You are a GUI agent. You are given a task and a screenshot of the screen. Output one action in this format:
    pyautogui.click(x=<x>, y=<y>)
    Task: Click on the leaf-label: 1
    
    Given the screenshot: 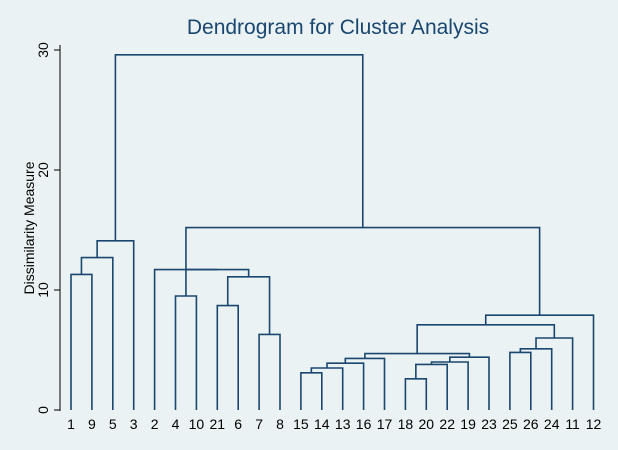 What is the action you would take?
    pyautogui.click(x=71, y=424)
    